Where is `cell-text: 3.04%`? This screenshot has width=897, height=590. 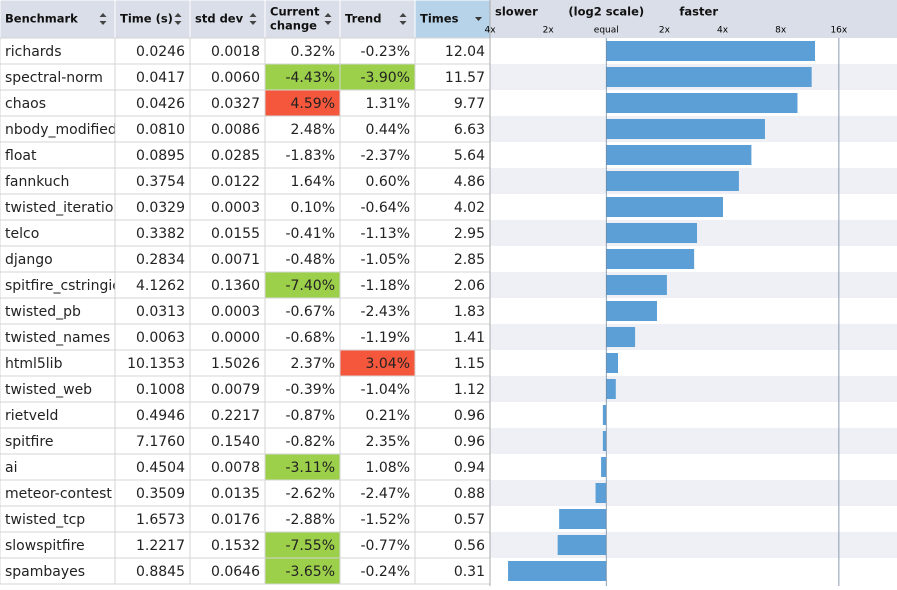
cell-text: 3.04% is located at coordinates (388, 364).